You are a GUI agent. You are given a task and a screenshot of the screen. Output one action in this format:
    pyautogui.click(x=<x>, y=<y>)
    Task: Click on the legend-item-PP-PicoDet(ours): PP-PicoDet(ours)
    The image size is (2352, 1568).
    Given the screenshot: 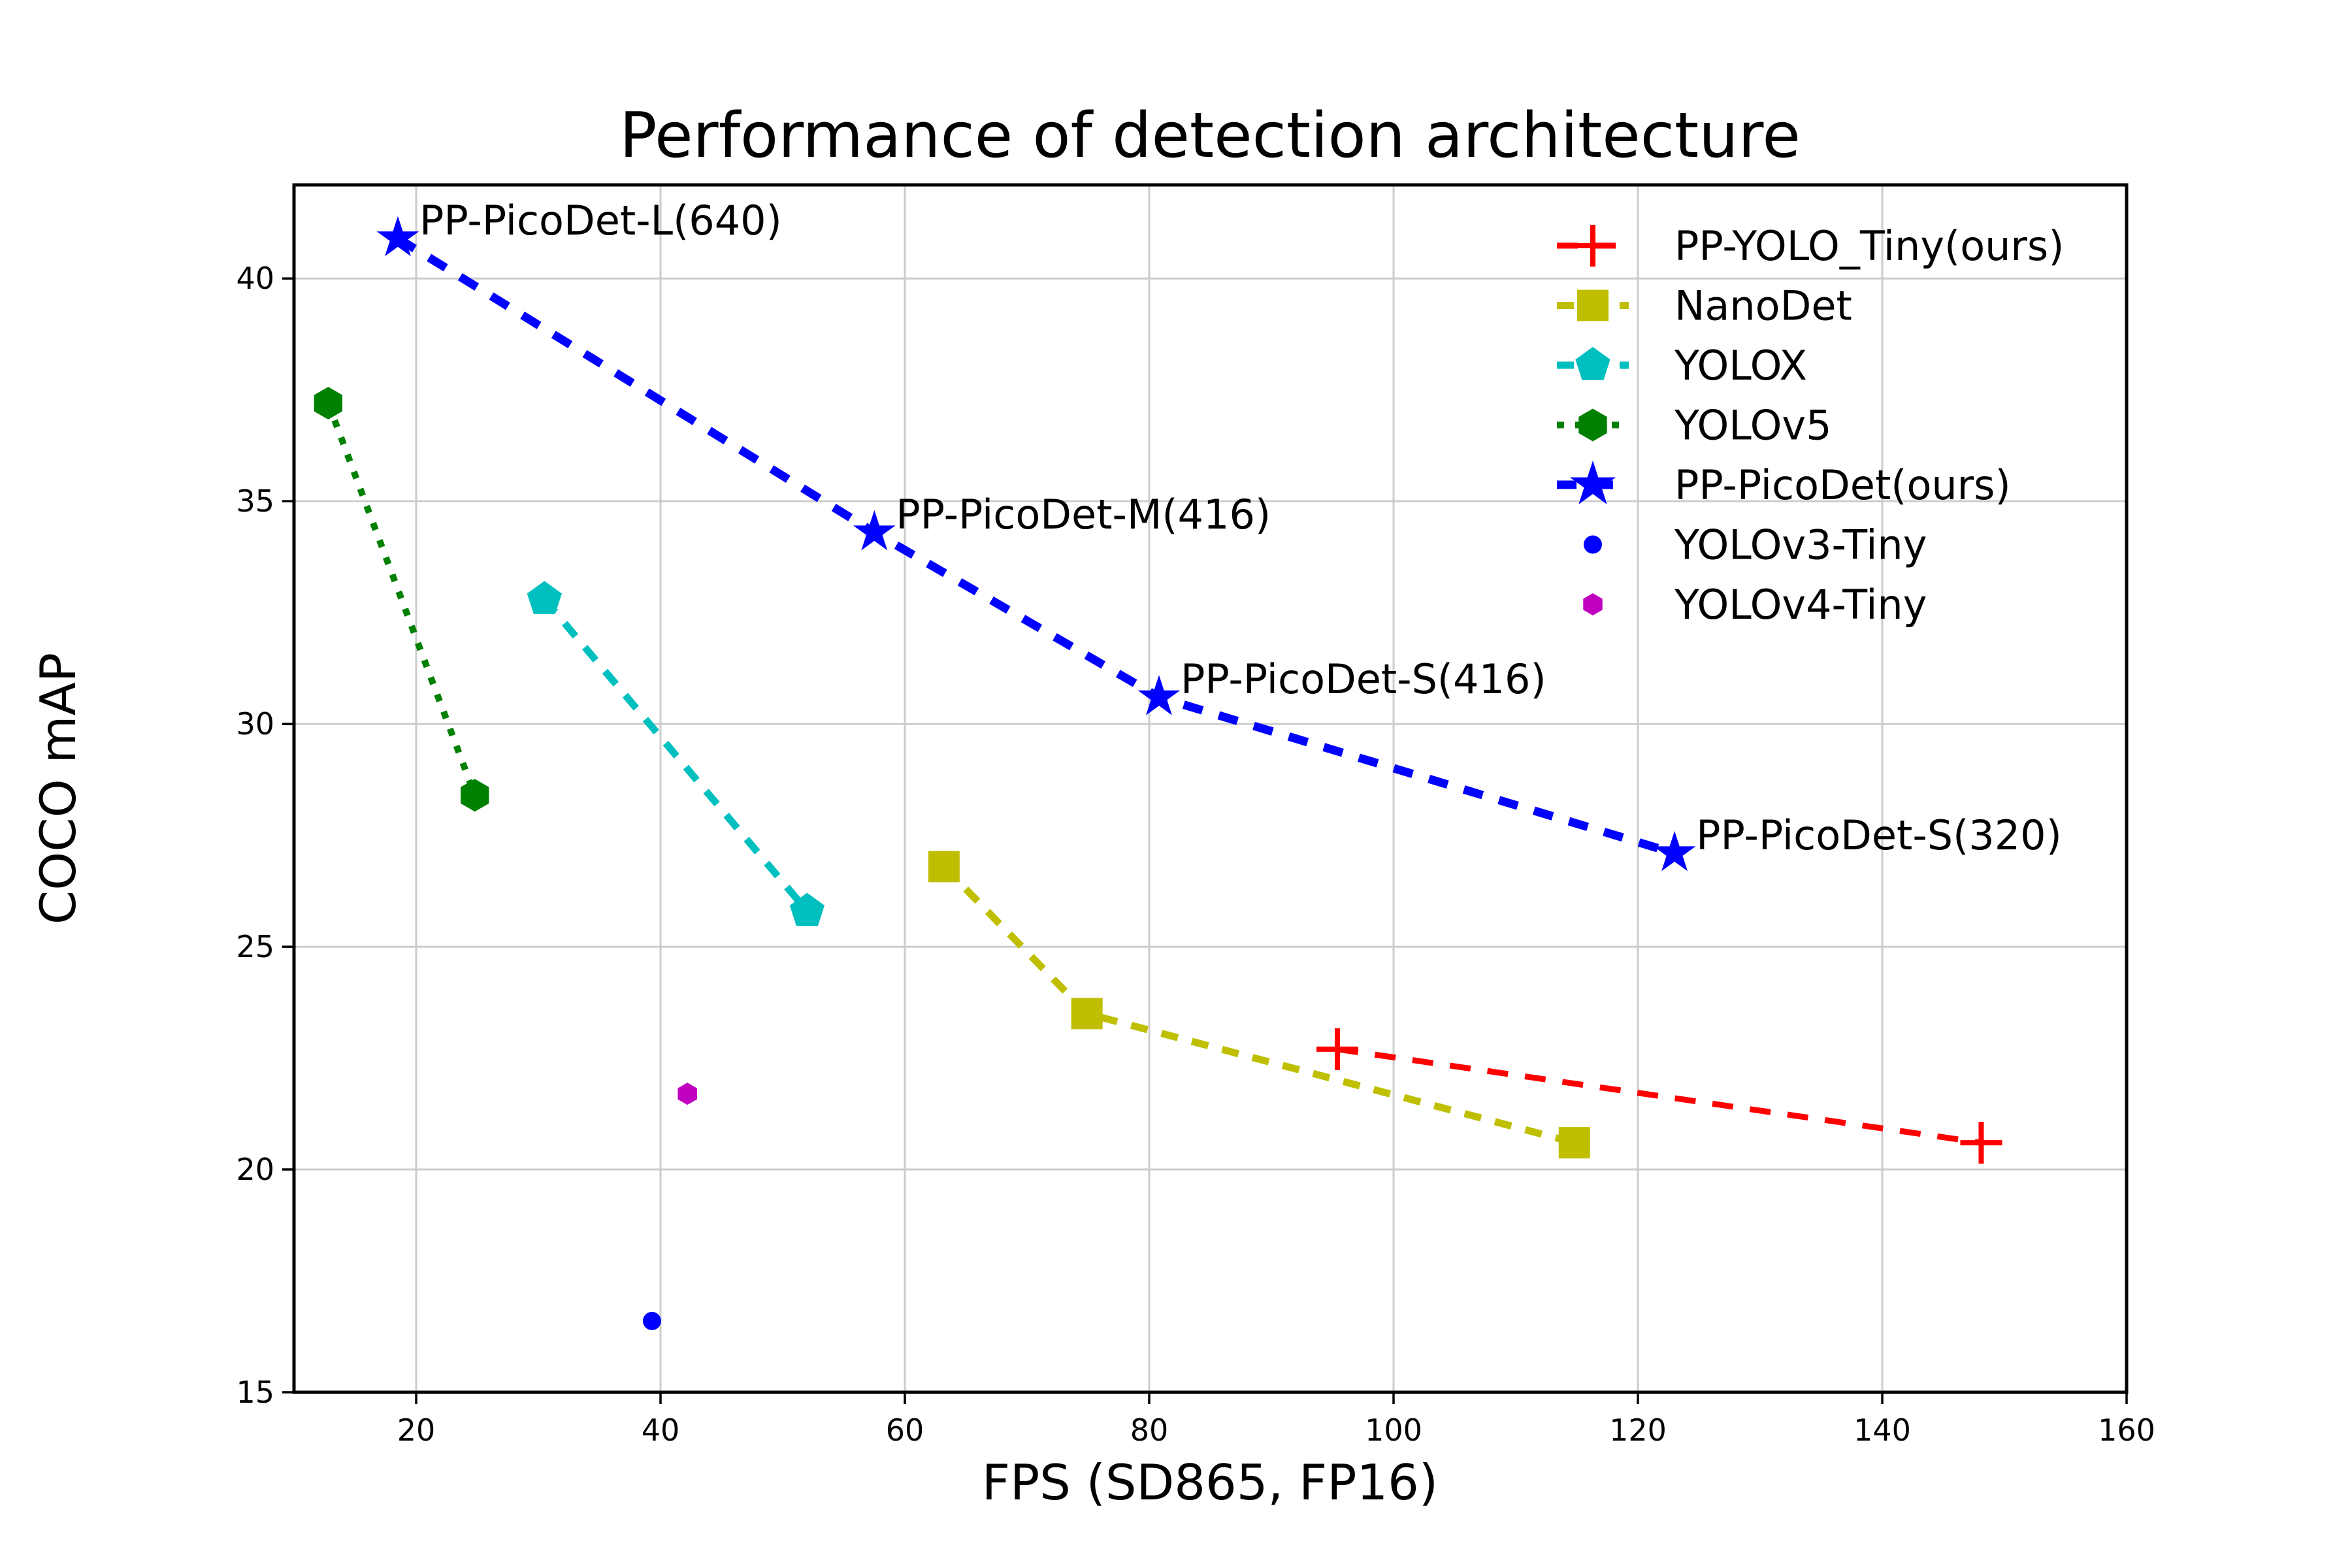 What is the action you would take?
    pyautogui.click(x=1784, y=485)
    